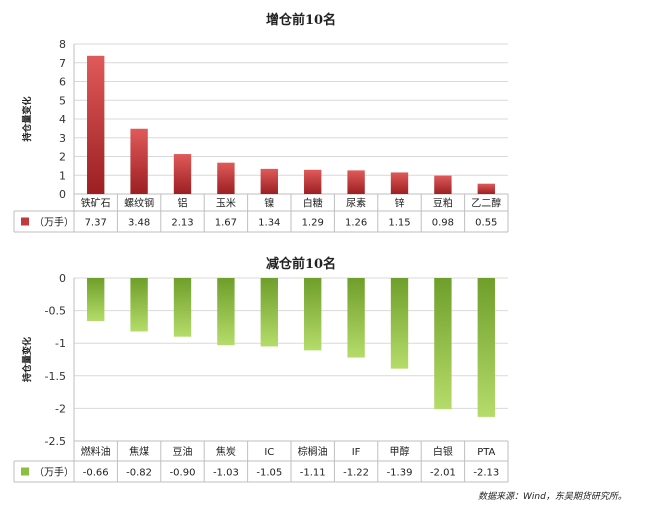  What do you see at coordinates (356, 473) in the screenshot?
I see `bottom-value-label: -1.22` at bounding box center [356, 473].